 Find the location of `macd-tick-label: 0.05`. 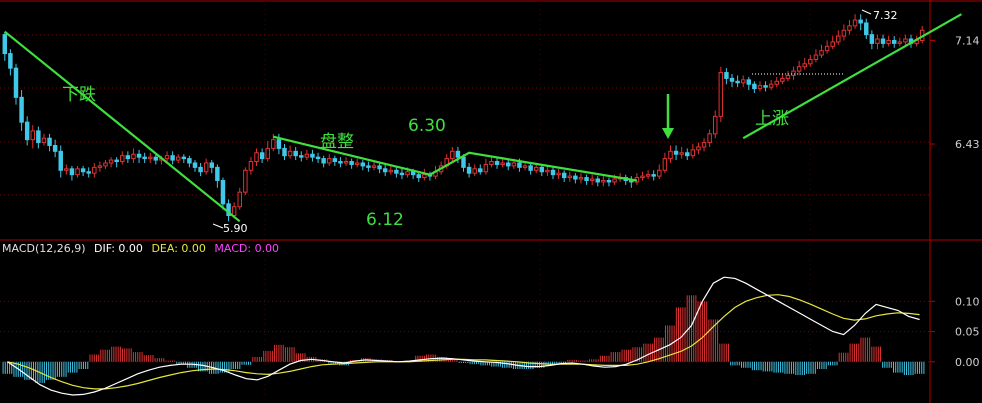

macd-tick-label: 0.05 is located at coordinates (967, 332).